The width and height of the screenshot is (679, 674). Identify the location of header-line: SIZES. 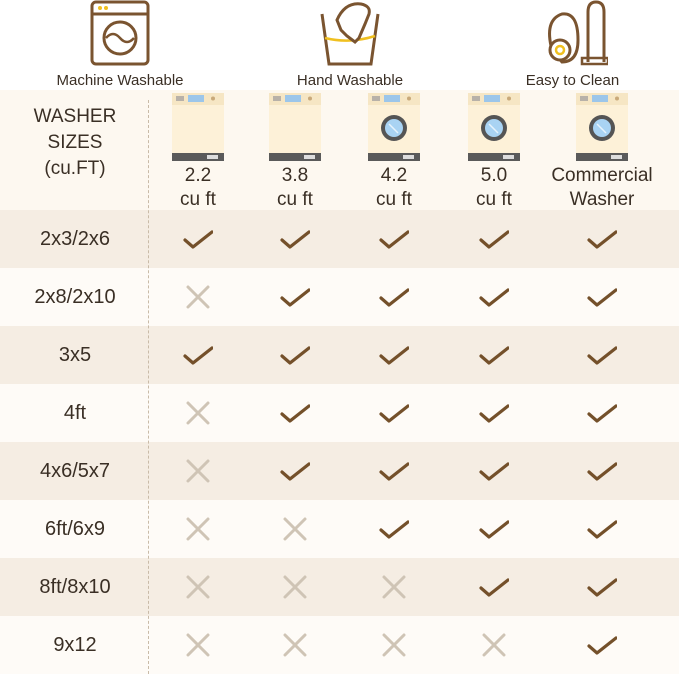
(75, 142).